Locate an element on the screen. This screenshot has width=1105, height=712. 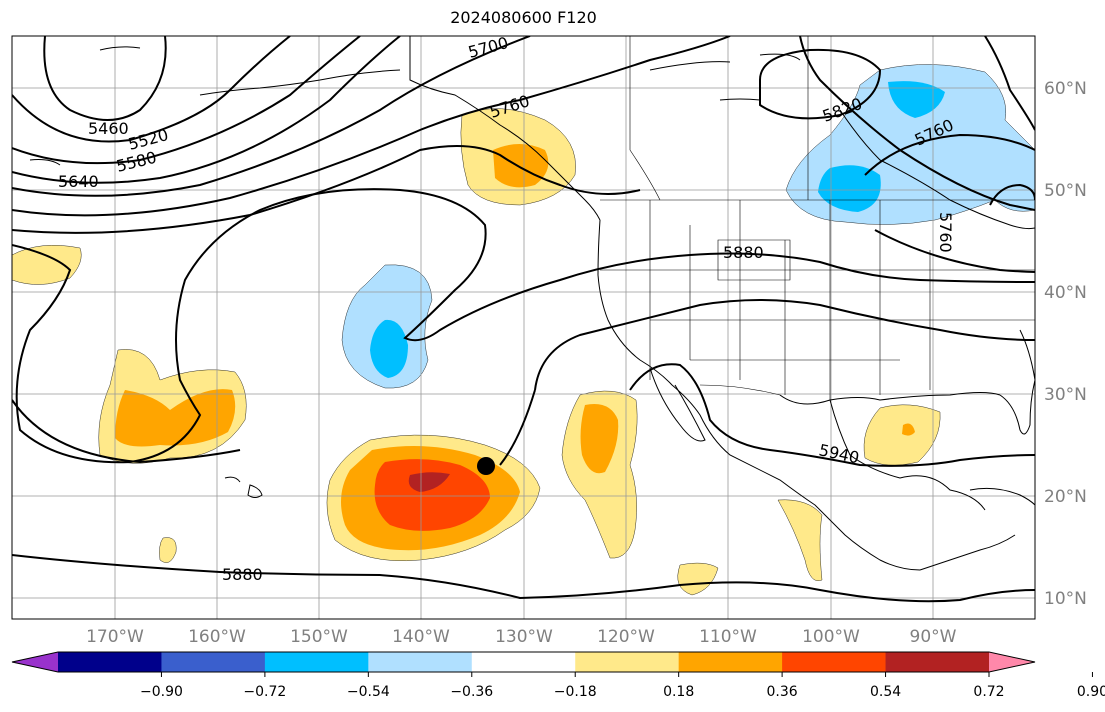
colorbar-tick-label: −0.54 is located at coordinates (368, 692).